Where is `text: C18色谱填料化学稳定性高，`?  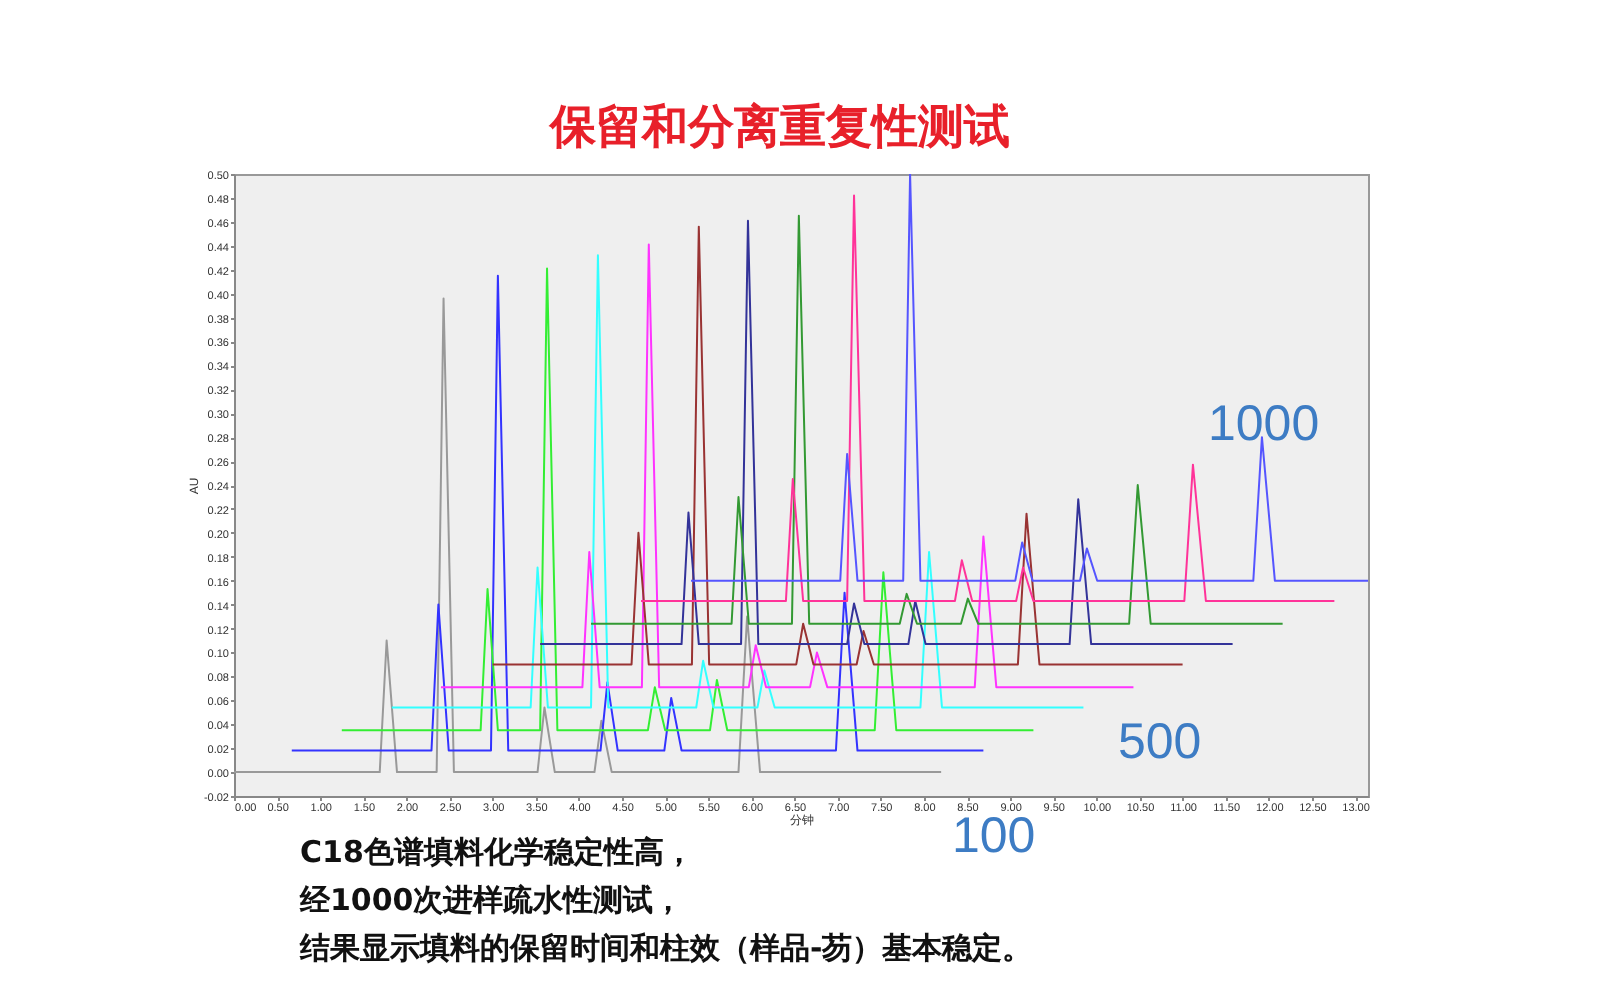 text: C18色谱填料化学稳定性高， is located at coordinates (497, 853).